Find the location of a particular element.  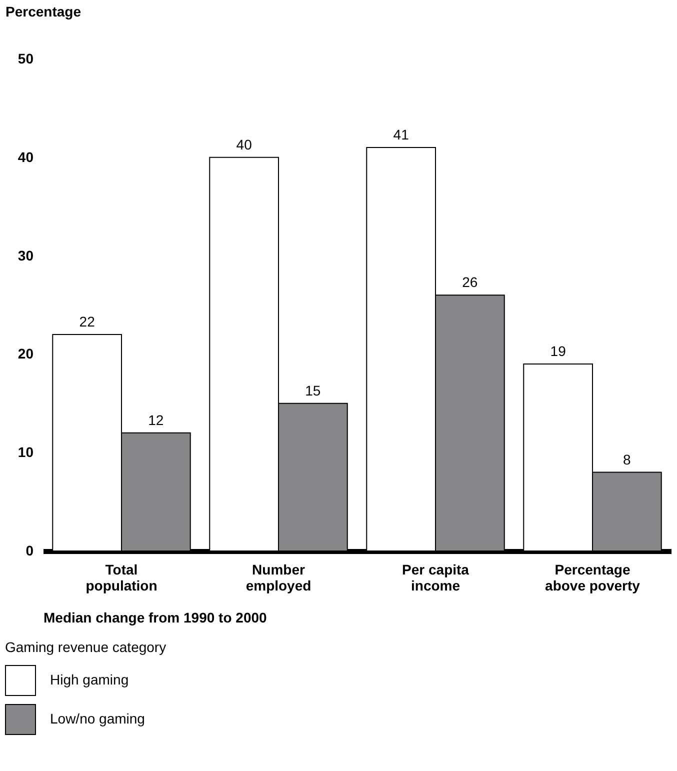

x-tick-label: Percentage above poverty is located at coordinates (592, 578).